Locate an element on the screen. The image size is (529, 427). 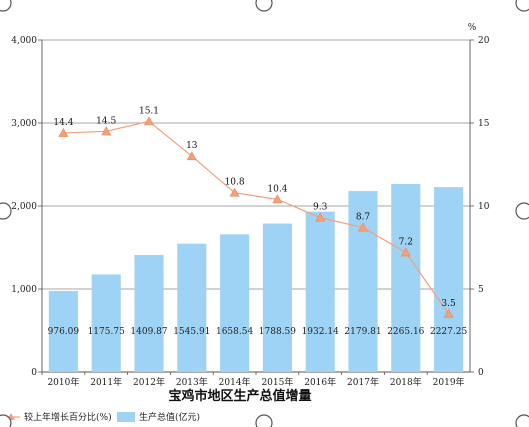
bar-value-label: 2265.16 is located at coordinates (405, 332).